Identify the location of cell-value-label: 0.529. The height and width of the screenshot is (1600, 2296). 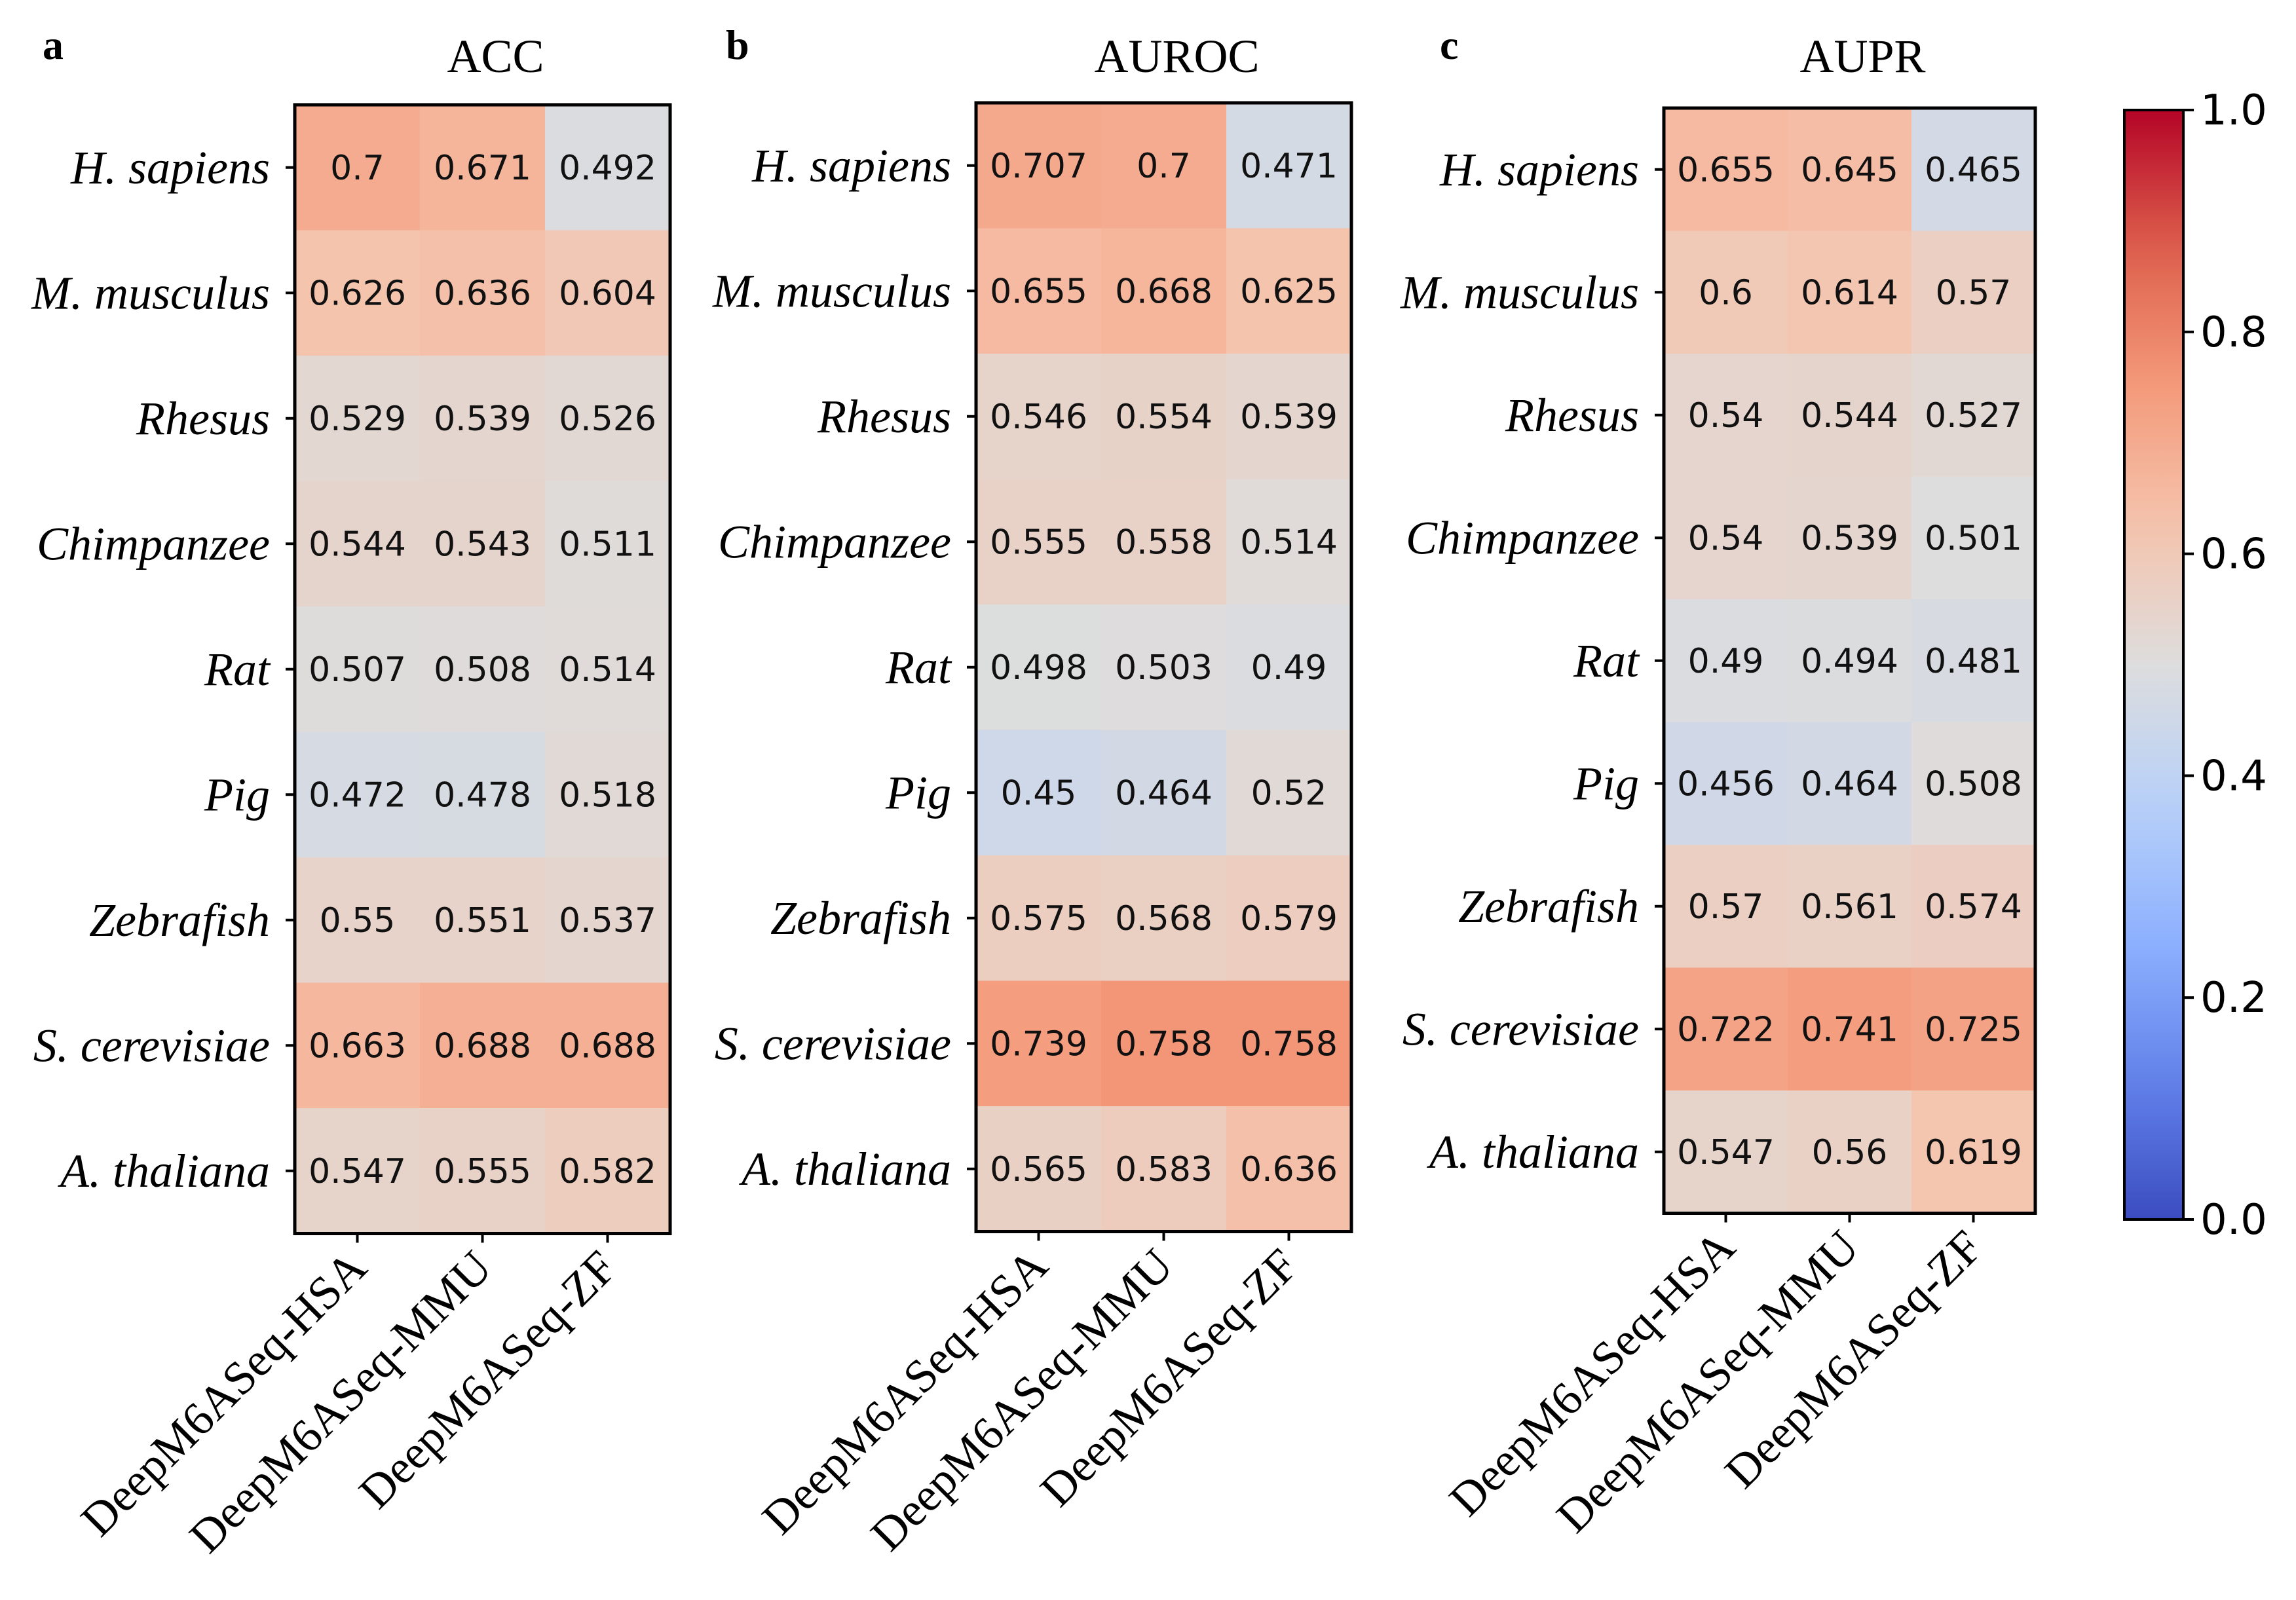
(357, 419).